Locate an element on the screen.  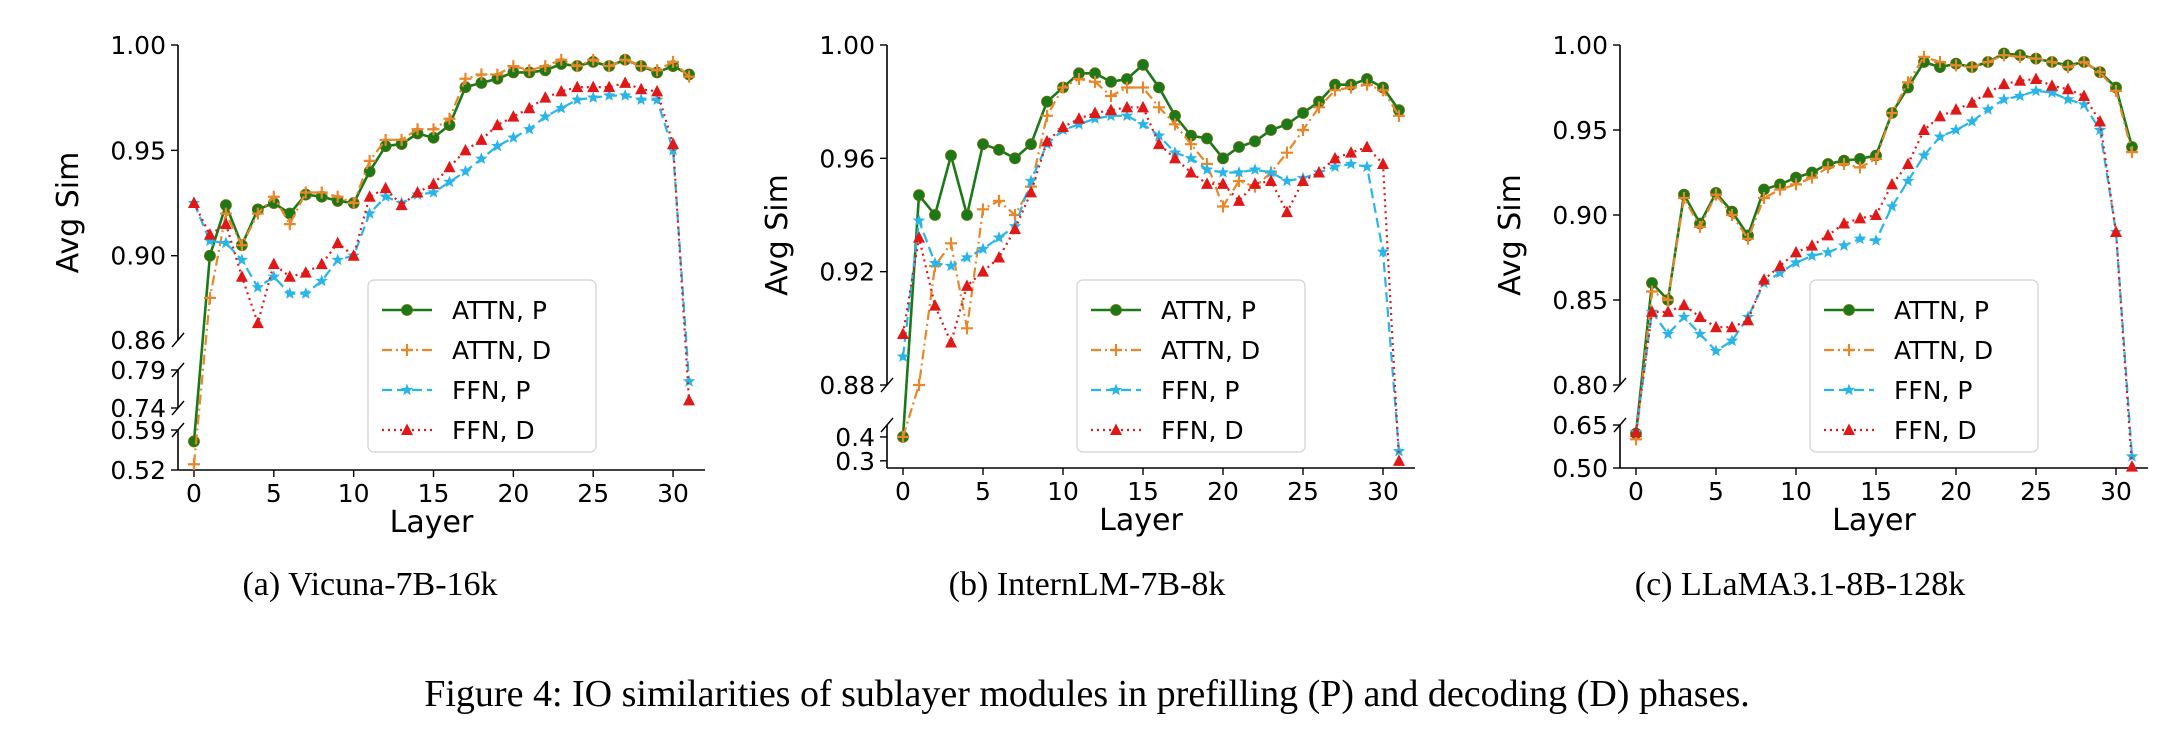
y-tick-label: 0.65 is located at coordinates (1580, 425).